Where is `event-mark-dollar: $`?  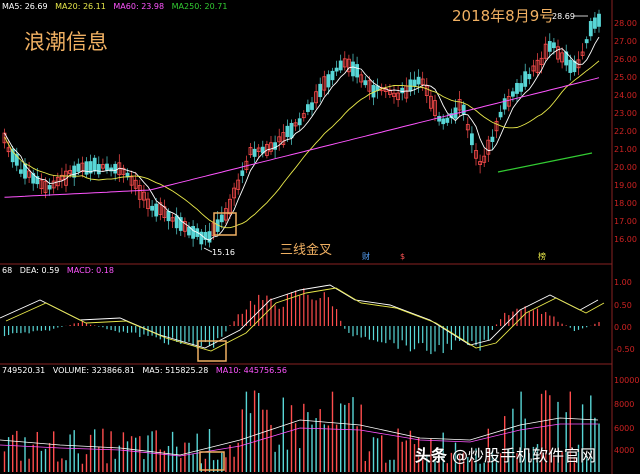
event-mark-dollar: $ is located at coordinates (403, 256).